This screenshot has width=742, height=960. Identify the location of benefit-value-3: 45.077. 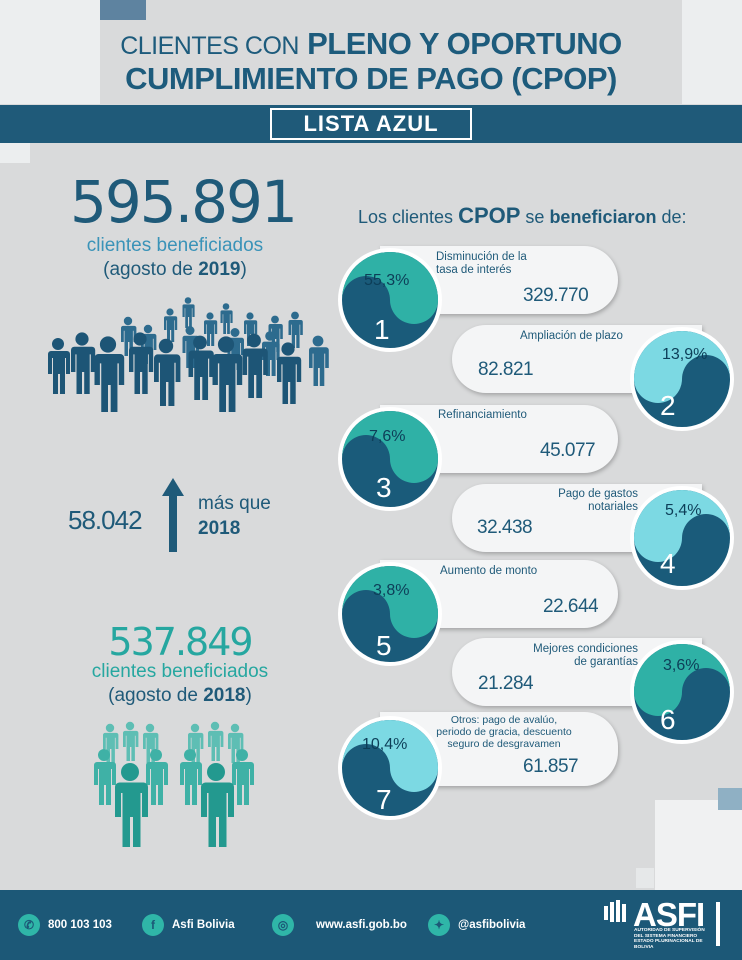
(568, 450).